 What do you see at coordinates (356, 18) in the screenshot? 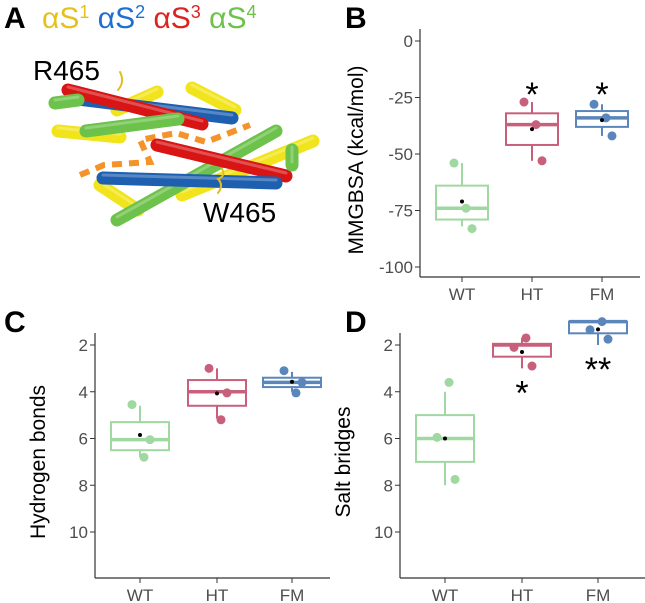
I see `panel-label-b: B` at bounding box center [356, 18].